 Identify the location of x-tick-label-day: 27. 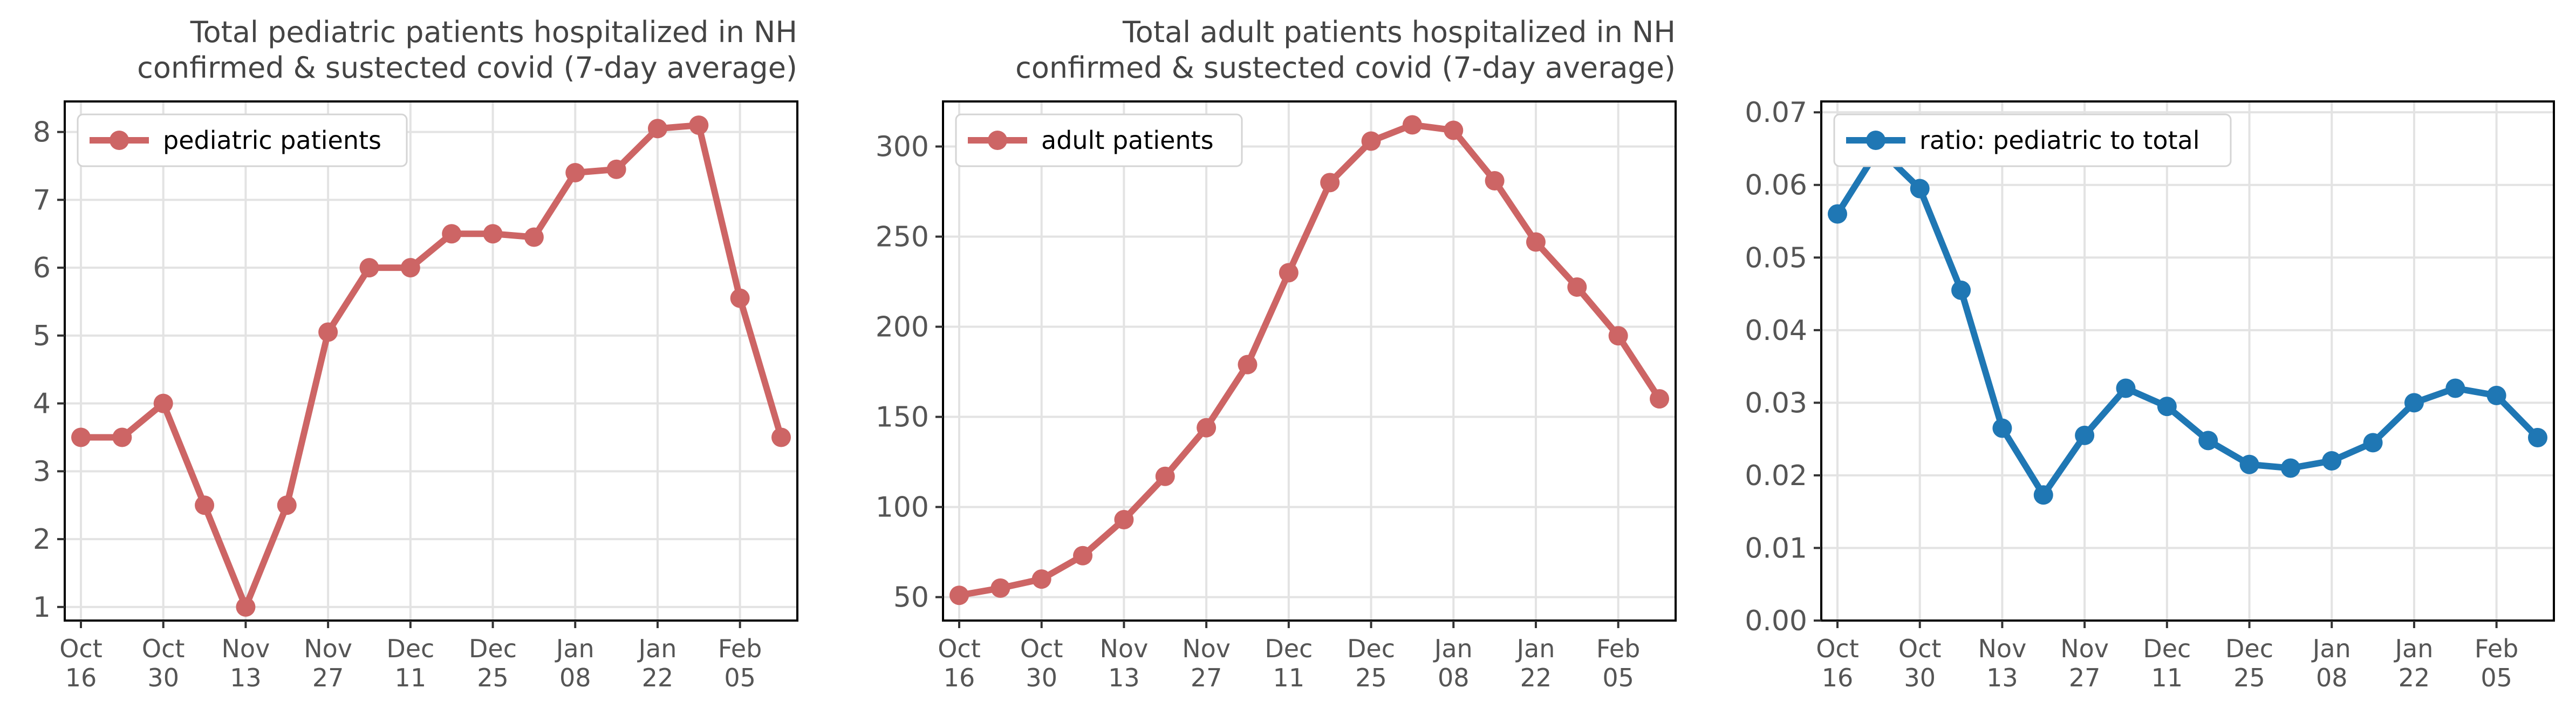
(2085, 677).